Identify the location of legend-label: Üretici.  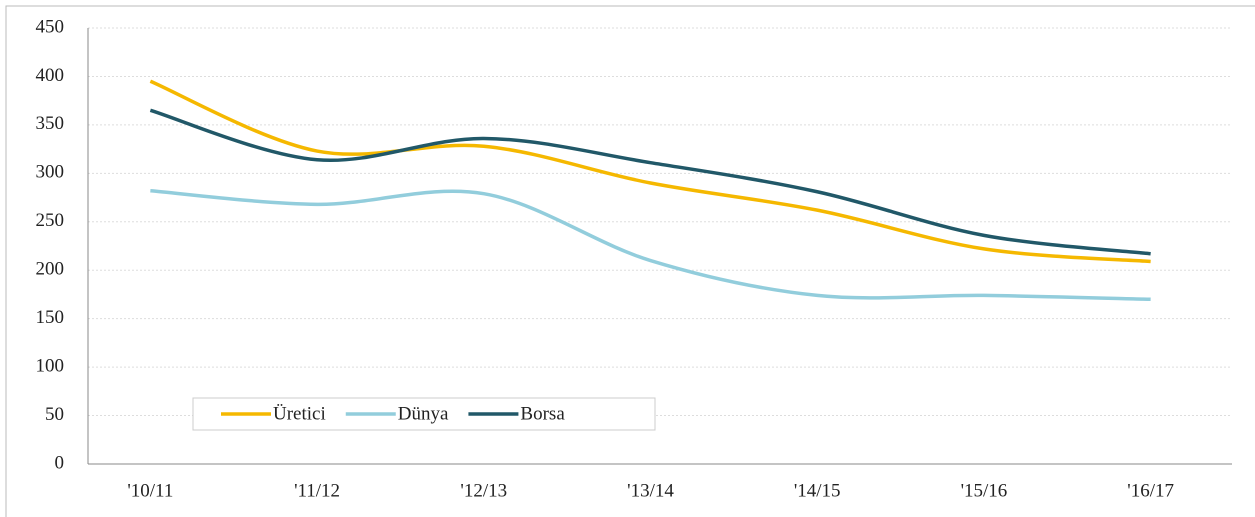
(299, 413).